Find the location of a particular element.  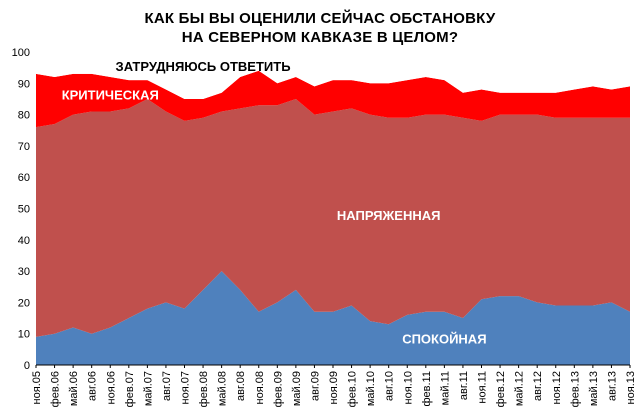

y-tick-label: 20 is located at coordinates (24, 303).